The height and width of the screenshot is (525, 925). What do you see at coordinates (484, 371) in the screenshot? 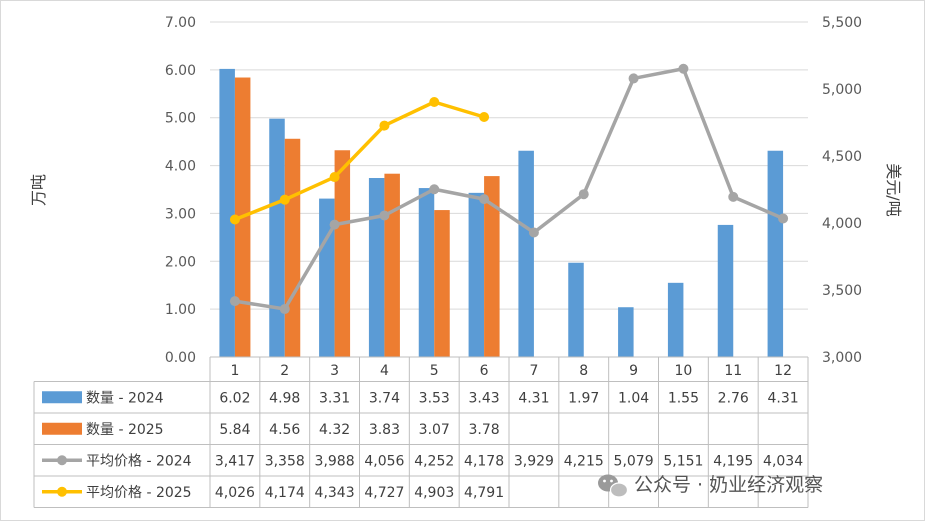
I see `category-label: 6` at bounding box center [484, 371].